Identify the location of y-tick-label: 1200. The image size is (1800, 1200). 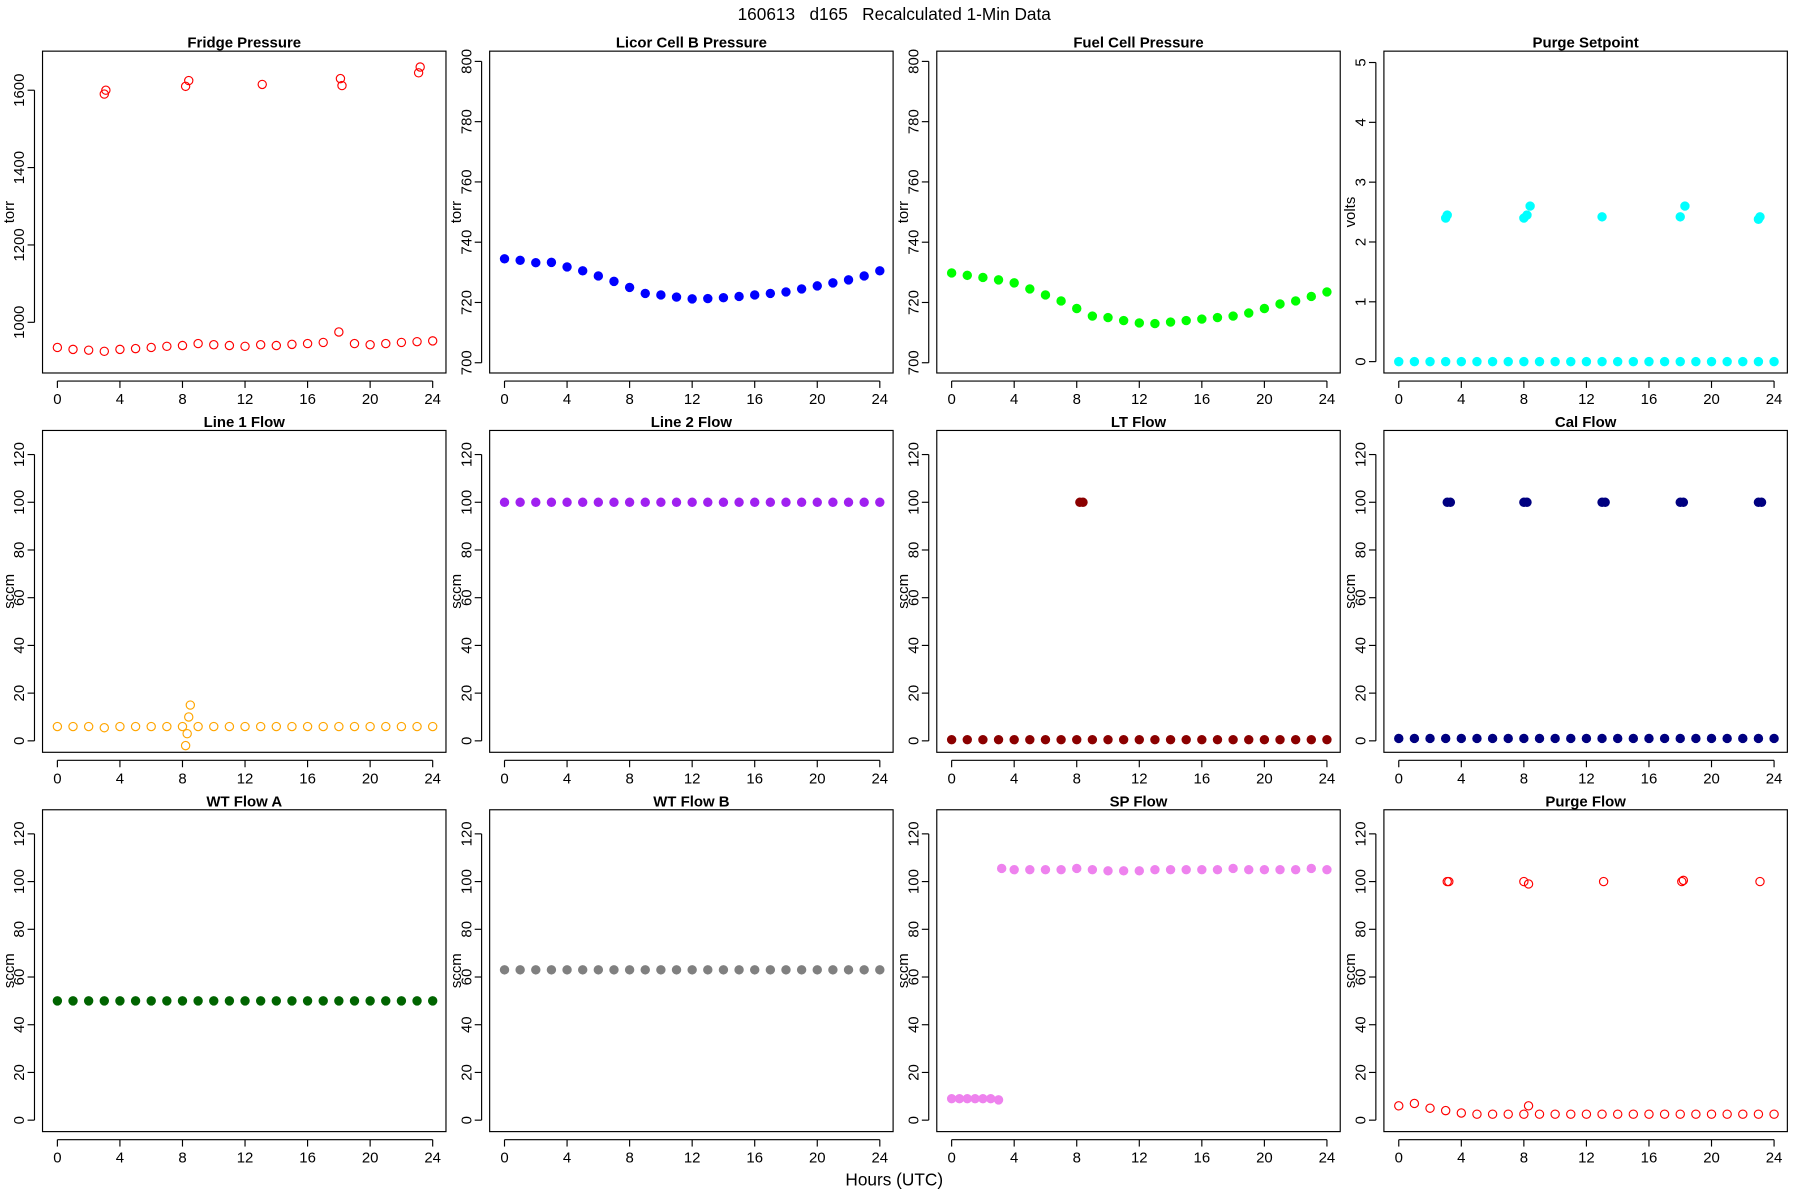
(19, 244).